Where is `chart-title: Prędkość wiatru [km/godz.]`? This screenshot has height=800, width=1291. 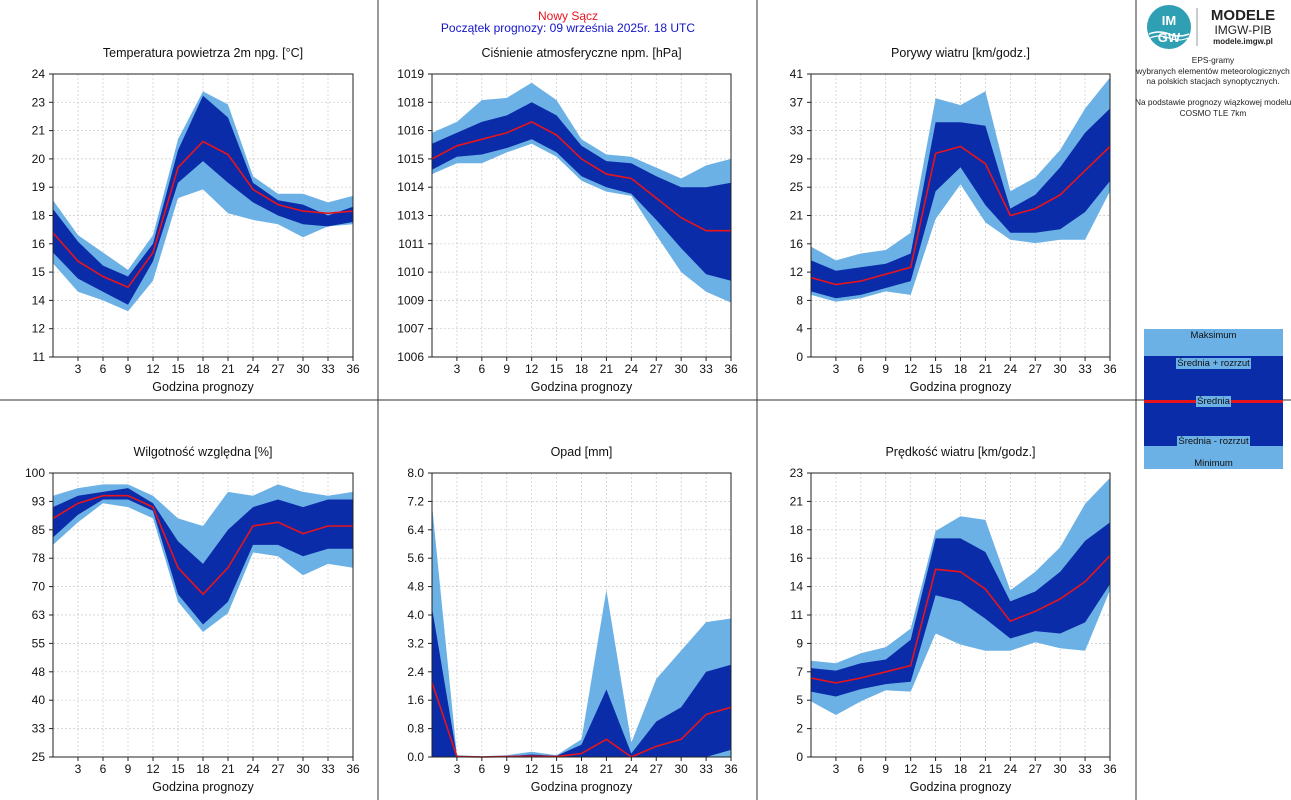 chart-title: Prędkość wiatru [km/godz.] is located at coordinates (960, 452).